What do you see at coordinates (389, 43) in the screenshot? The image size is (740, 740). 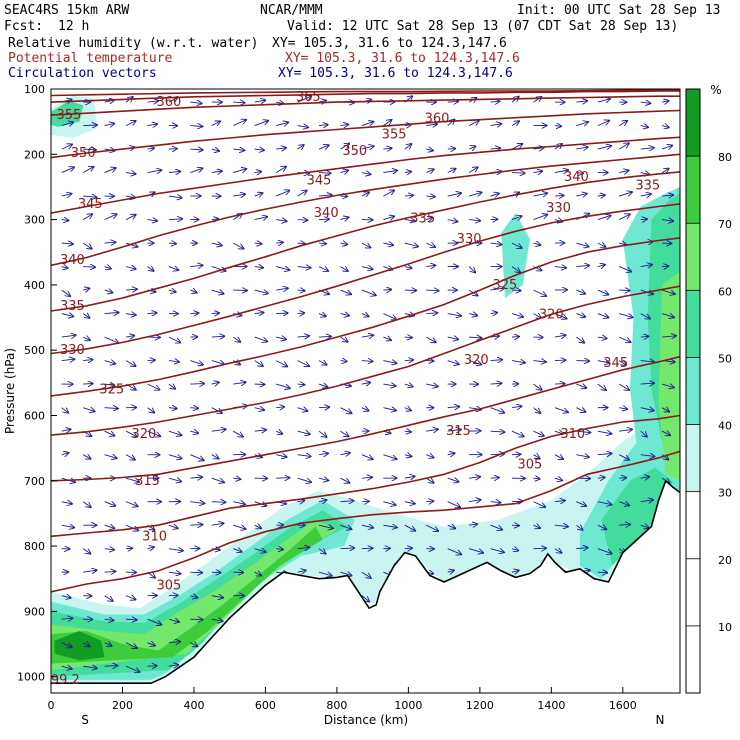 I see `field-rh-xy: XY= 105.3, 31.6 to 124.3,147.6` at bounding box center [389, 43].